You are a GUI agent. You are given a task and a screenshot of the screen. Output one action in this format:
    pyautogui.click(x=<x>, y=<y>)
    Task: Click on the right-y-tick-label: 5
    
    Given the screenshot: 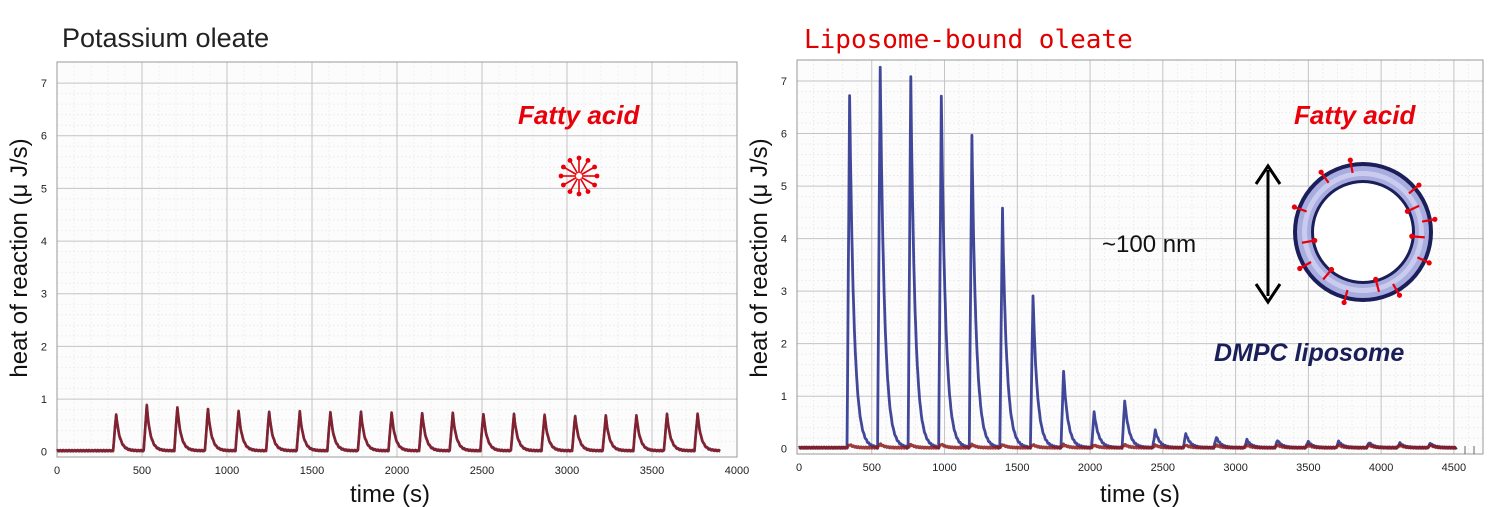 What is the action you would take?
    pyautogui.click(x=784, y=187)
    